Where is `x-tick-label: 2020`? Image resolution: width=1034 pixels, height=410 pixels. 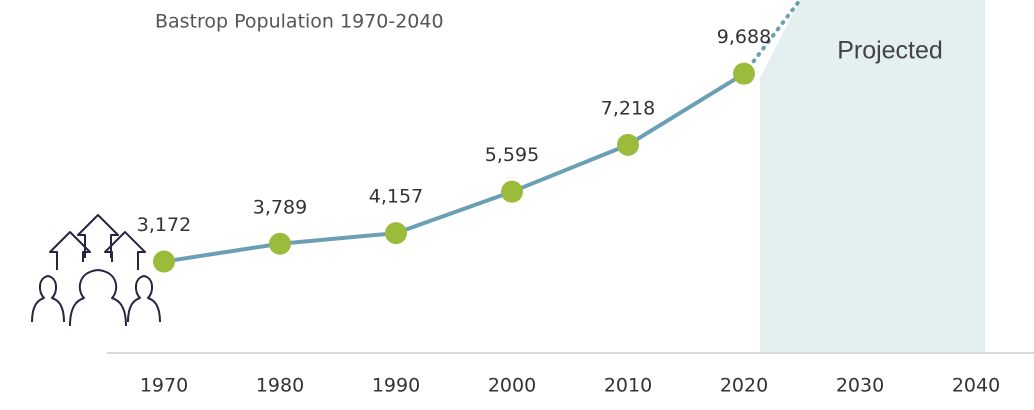
x-tick-label: 2020 is located at coordinates (744, 386).